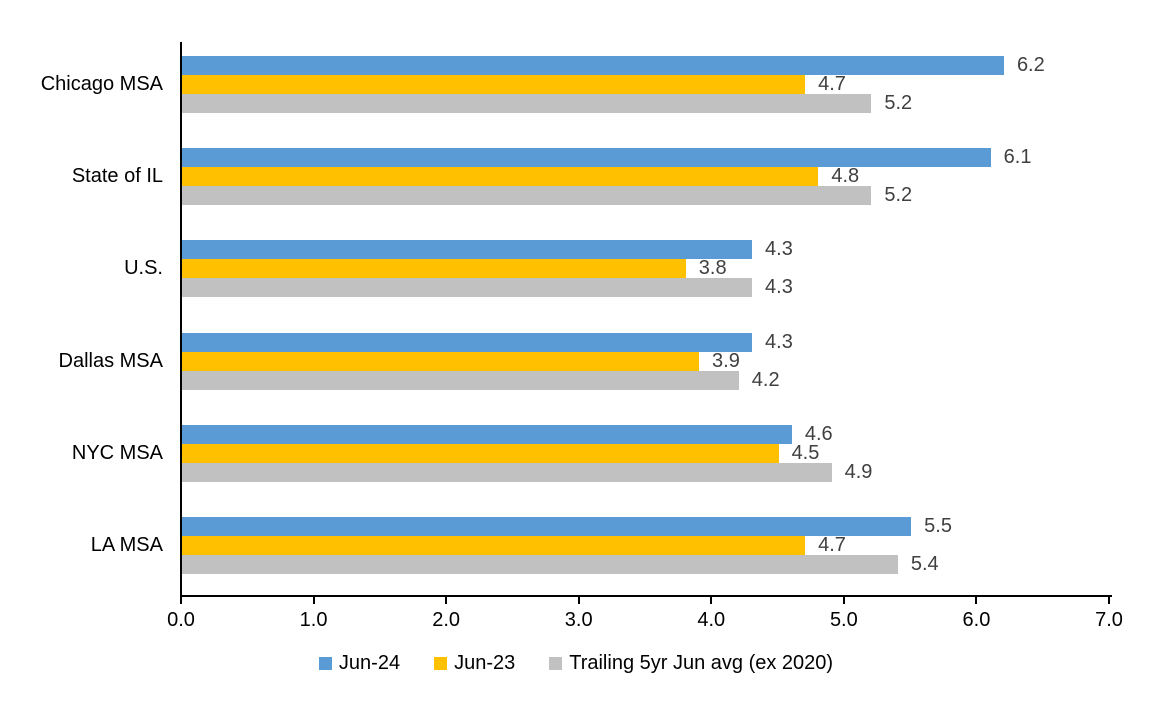 This screenshot has width=1152, height=707. Describe the element at coordinates (938, 525) in the screenshot. I see `bar-value-label: 5.5` at that location.